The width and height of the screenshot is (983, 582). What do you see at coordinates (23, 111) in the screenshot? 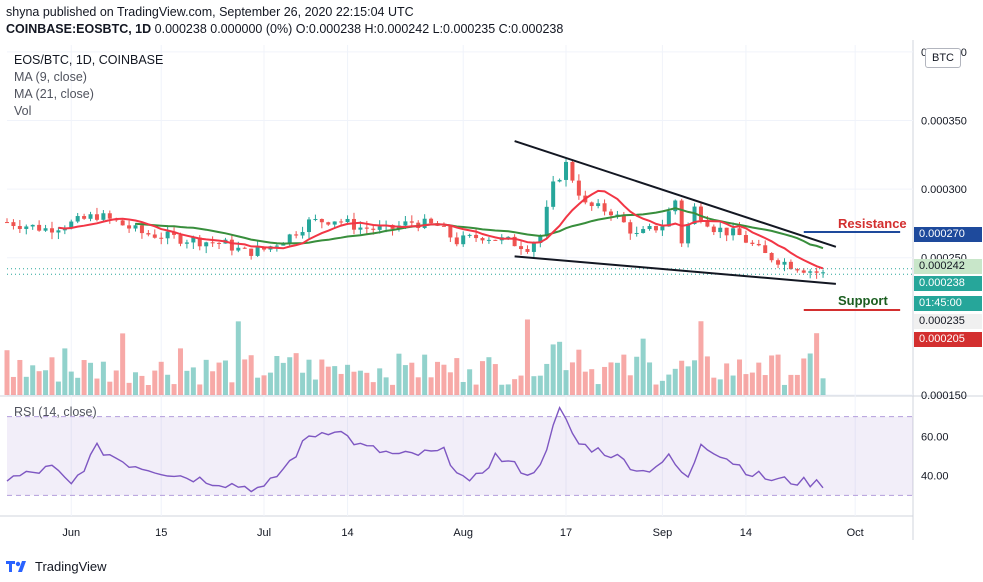
I see `volume-legend: Vol` at bounding box center [23, 111].